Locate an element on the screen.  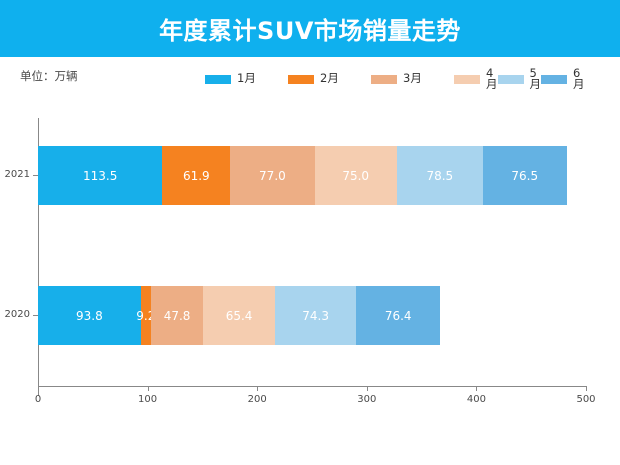
bar-row: 113.5 61.9 77.0 75.0 78.5 76.5 is located at coordinates (302, 175).